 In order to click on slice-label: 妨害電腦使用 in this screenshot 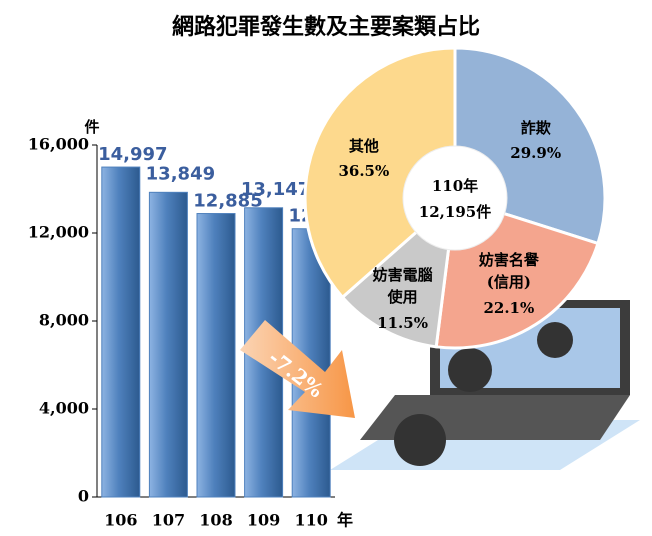, I will do `click(402, 285)`.